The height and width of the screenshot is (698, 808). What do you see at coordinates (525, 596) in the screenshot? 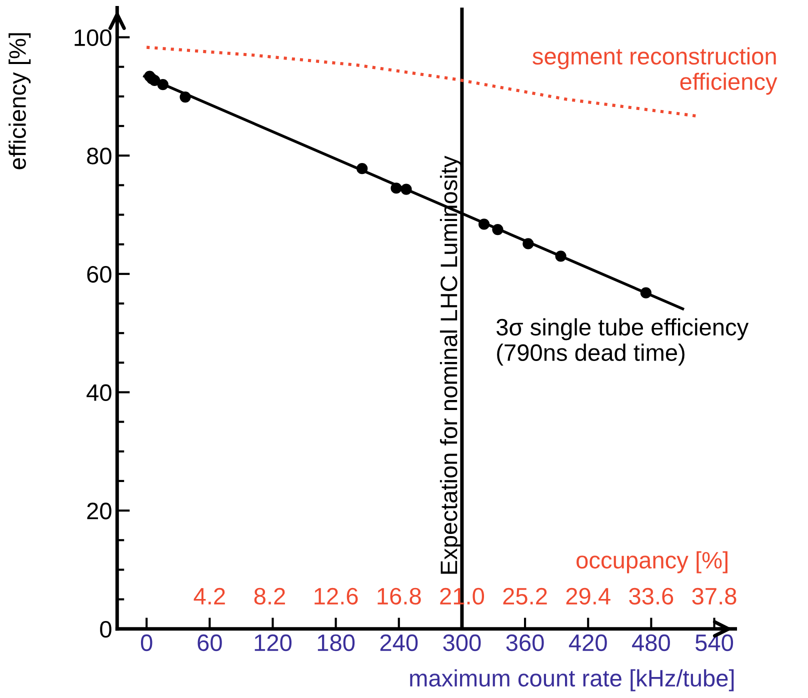
I see `x2-tick-label: 25.2` at bounding box center [525, 596].